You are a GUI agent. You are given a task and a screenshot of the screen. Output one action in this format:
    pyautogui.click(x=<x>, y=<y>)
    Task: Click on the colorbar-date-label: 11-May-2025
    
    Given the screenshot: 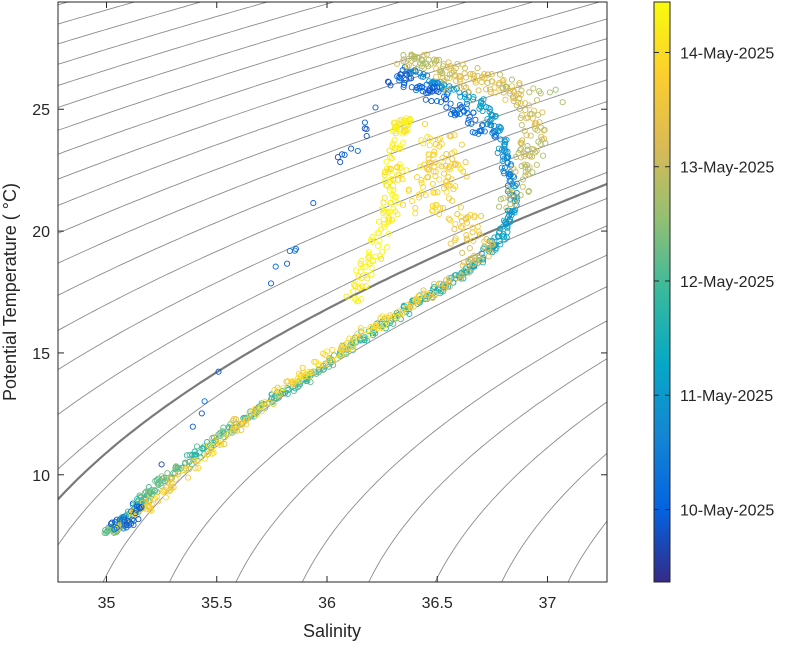 What is the action you would take?
    pyautogui.click(x=726, y=396)
    